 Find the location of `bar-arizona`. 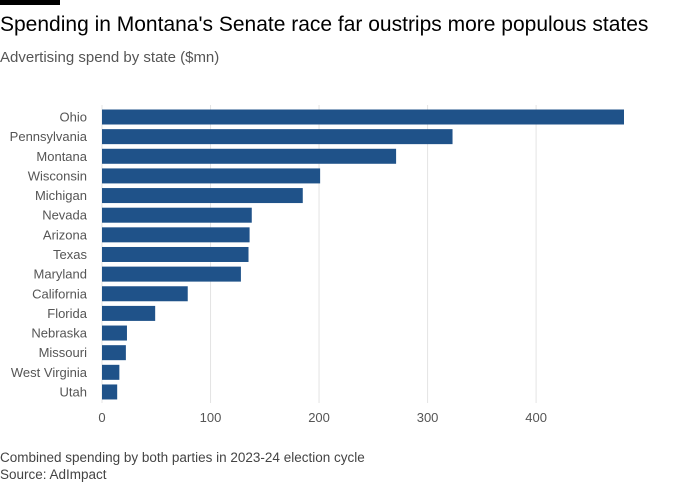

bar-arizona is located at coordinates (176, 235).